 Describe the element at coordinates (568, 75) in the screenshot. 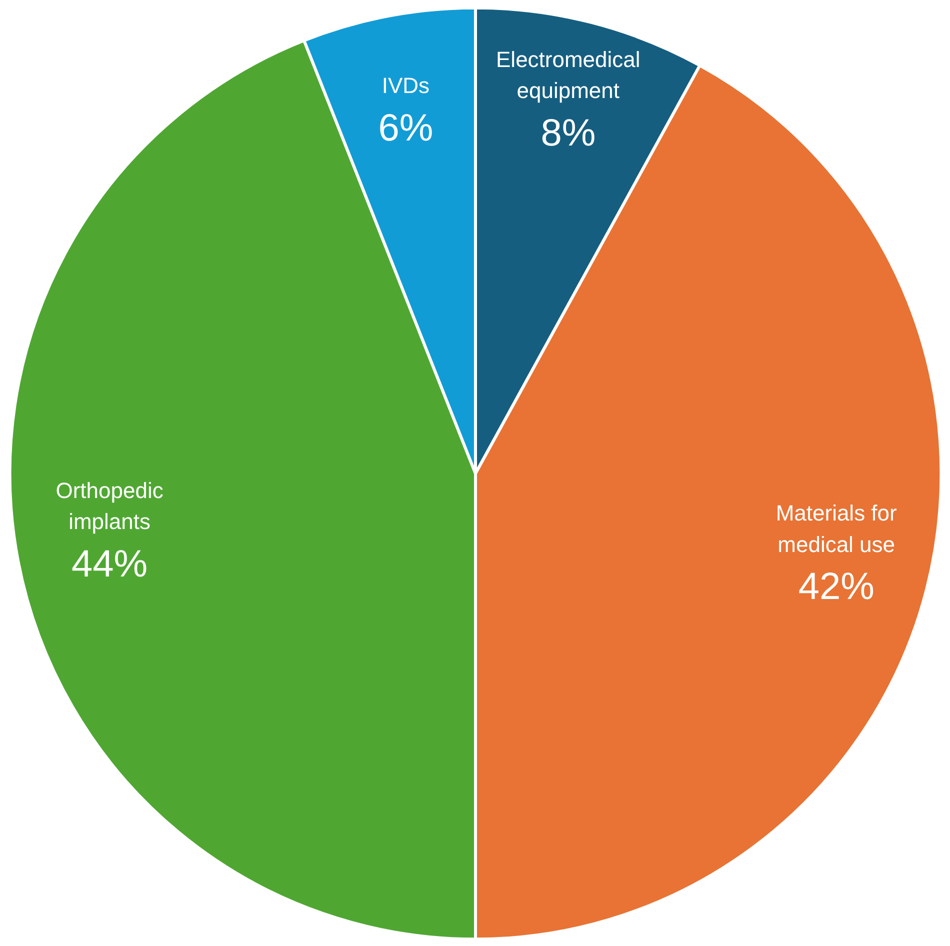

I see `slice-label: Electromedical equipment` at that location.